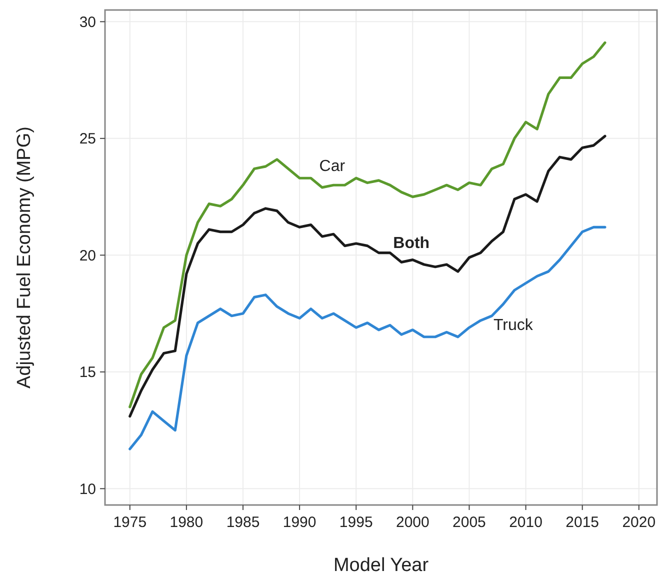  What do you see at coordinates (639, 522) in the screenshot?
I see `x-tick-label: 2020` at bounding box center [639, 522].